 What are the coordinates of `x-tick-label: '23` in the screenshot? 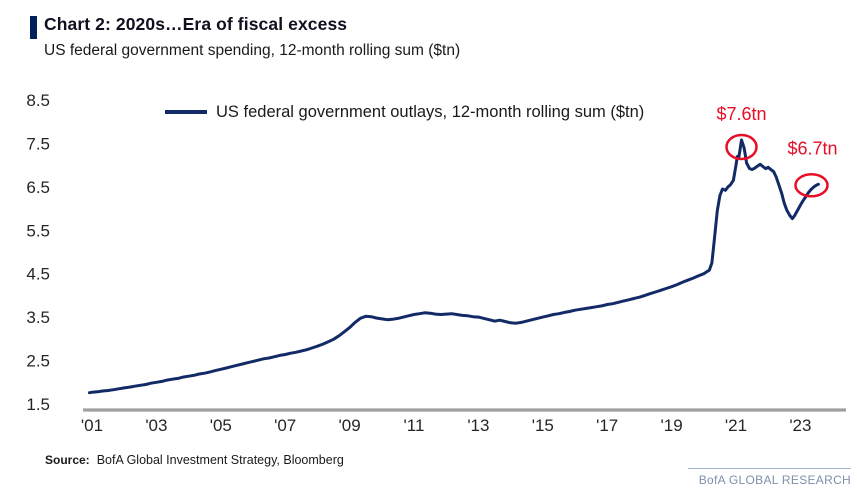 It's located at (800, 425).